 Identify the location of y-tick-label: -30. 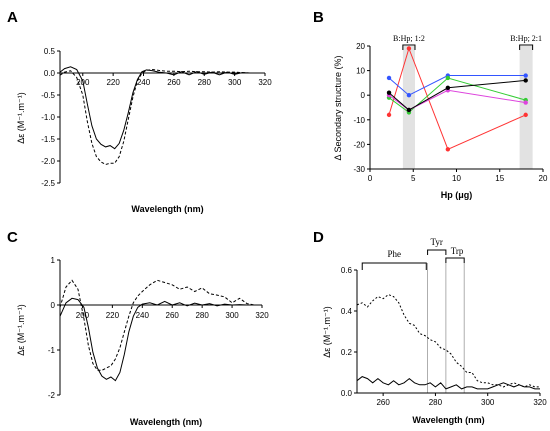
(359, 169).